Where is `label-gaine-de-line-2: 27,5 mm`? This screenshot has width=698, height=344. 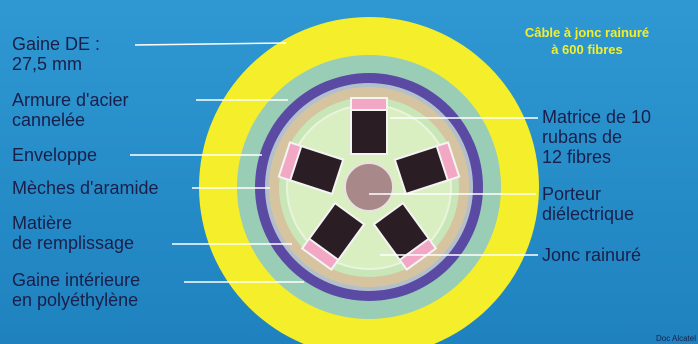
label-gaine-de-line-2: 27,5 mm is located at coordinates (47, 64).